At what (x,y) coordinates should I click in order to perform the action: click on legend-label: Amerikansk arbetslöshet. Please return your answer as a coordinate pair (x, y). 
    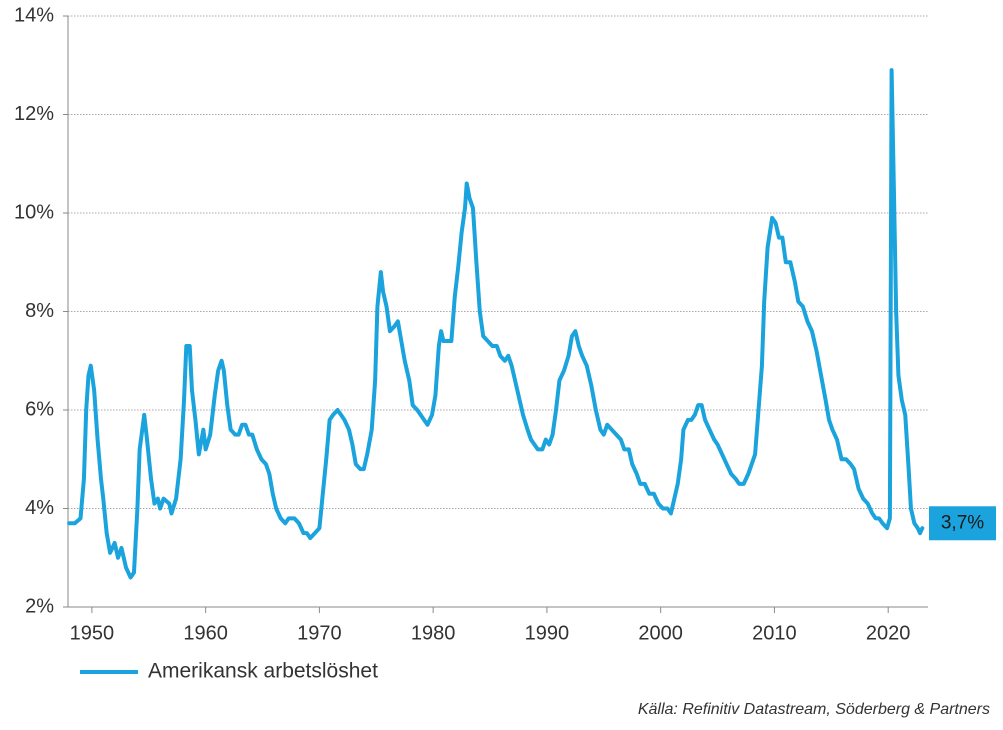
    Looking at the image, I should click on (263, 671).